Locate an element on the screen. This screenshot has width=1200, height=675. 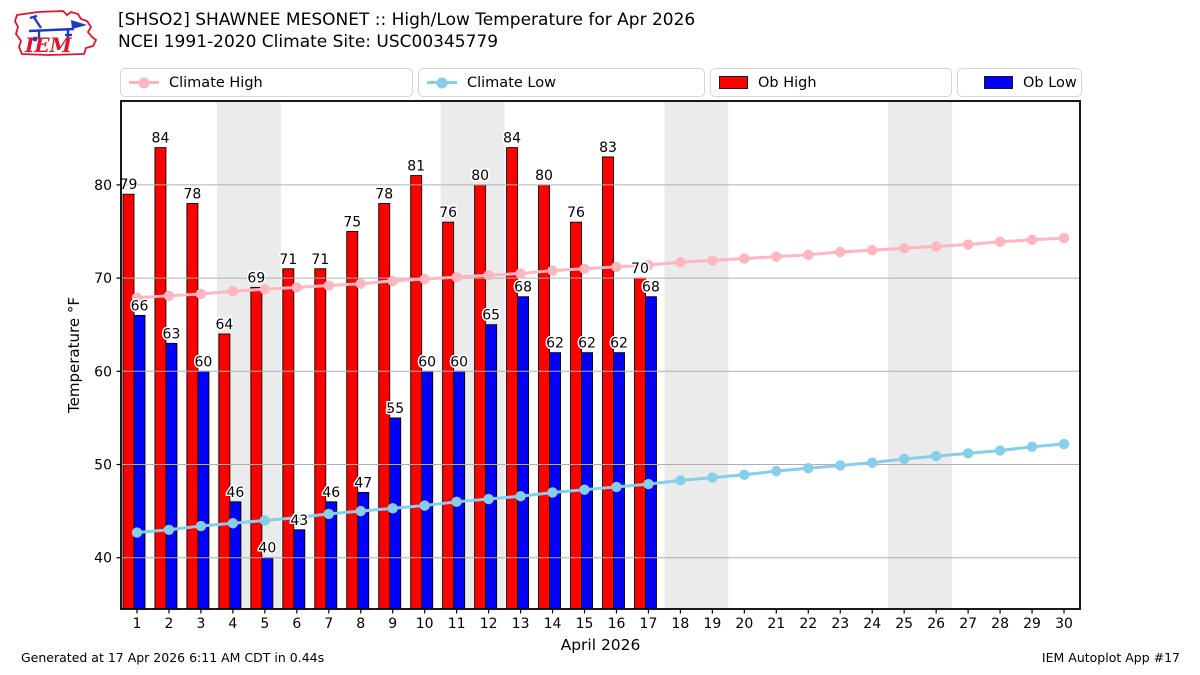
legend-item-ob-low: Ob Low is located at coordinates (1019, 82).